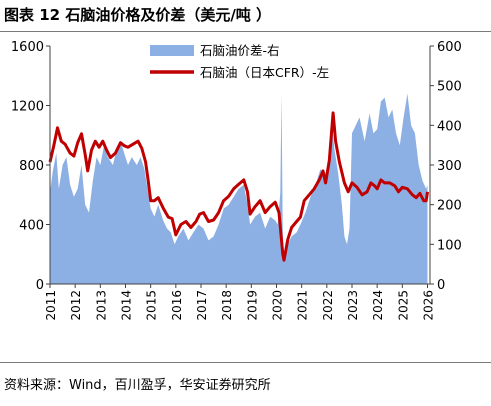 The width and height of the screenshot is (491, 406). I want to click on x-tick-label: 2021, so click(303, 305).